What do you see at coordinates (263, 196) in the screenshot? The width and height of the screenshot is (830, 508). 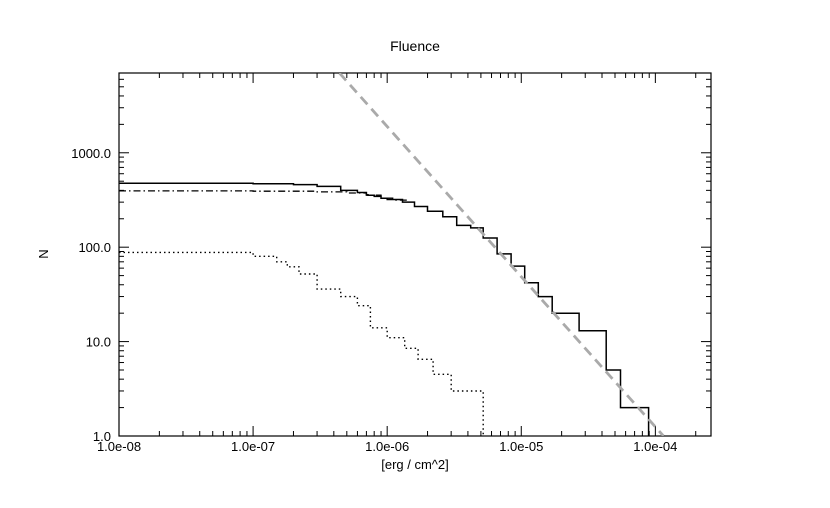 I see `series-long-bursts` at bounding box center [263, 196].